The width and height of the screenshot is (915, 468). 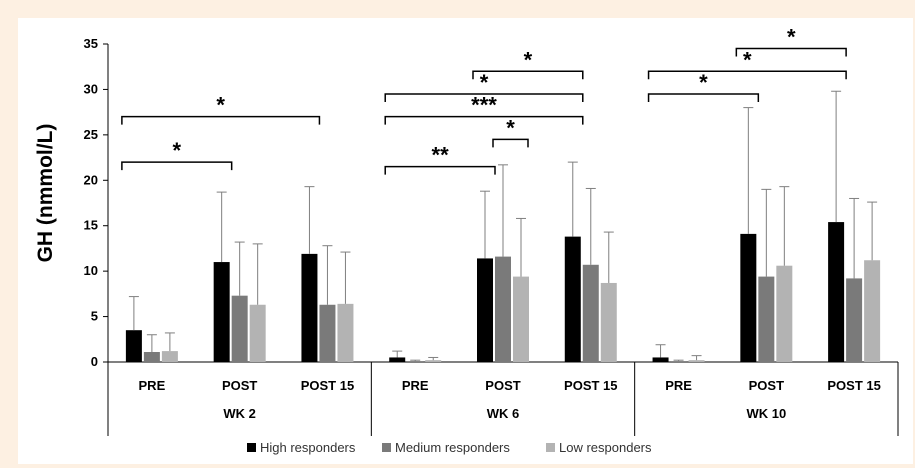 What do you see at coordinates (91, 88) in the screenshot?
I see `y-tick-label: 30` at bounding box center [91, 88].